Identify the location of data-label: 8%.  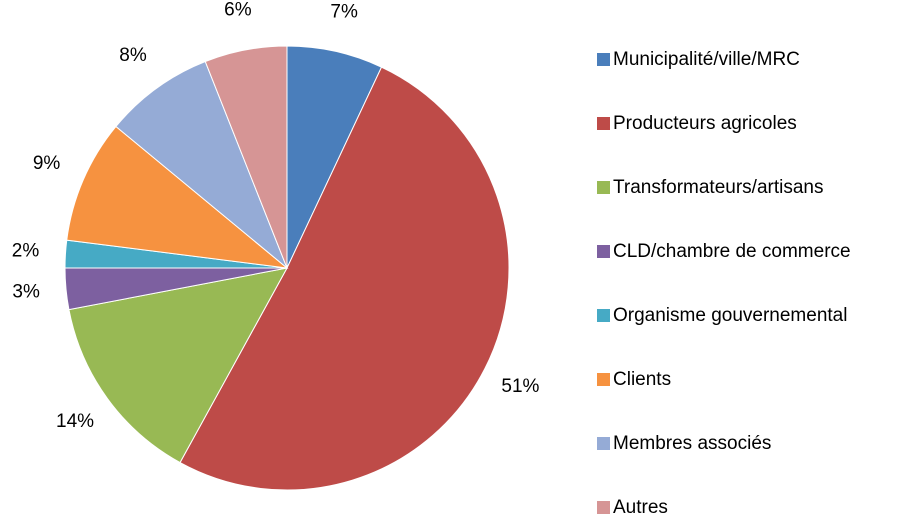
(133, 55).